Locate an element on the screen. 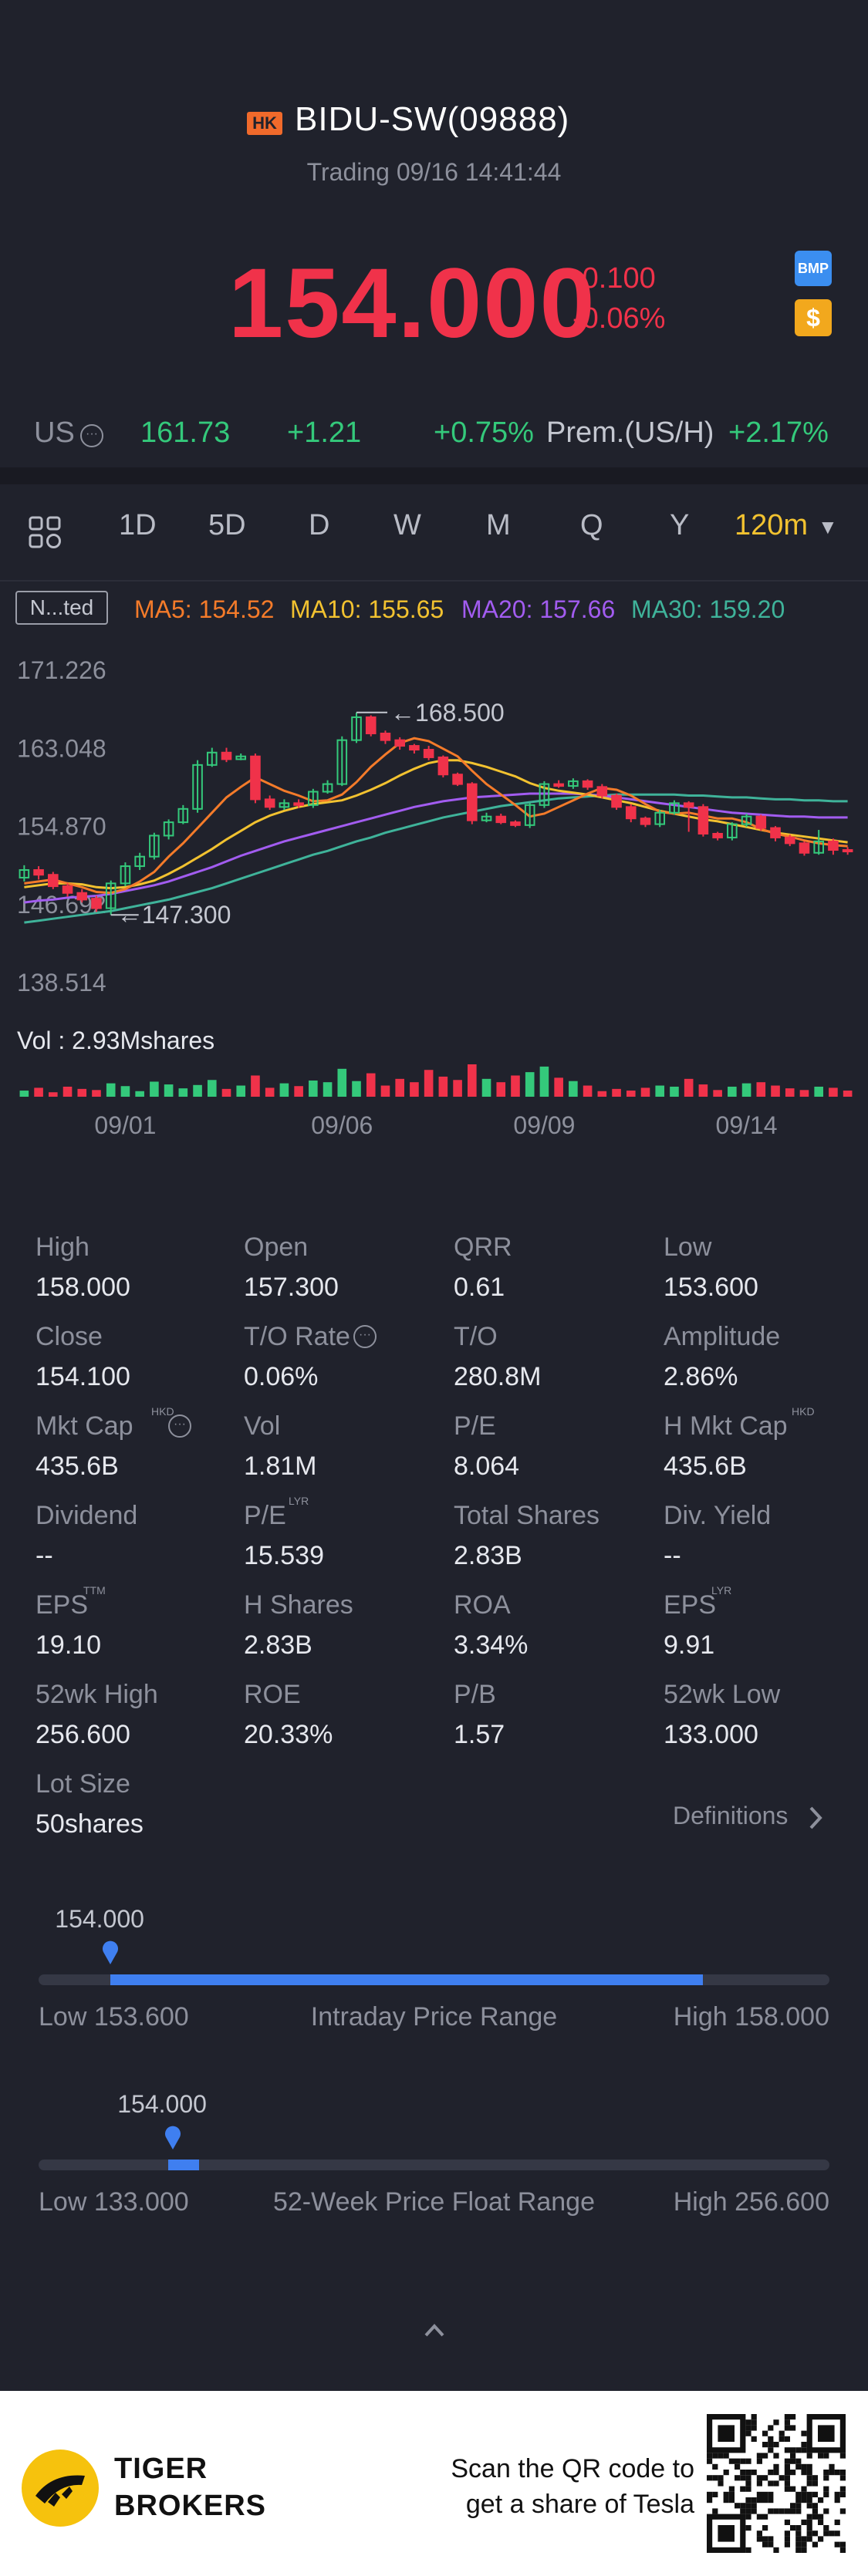 Image resolution: width=868 pixels, height=2576 pixels. stat-label: Dividend is located at coordinates (86, 1515).